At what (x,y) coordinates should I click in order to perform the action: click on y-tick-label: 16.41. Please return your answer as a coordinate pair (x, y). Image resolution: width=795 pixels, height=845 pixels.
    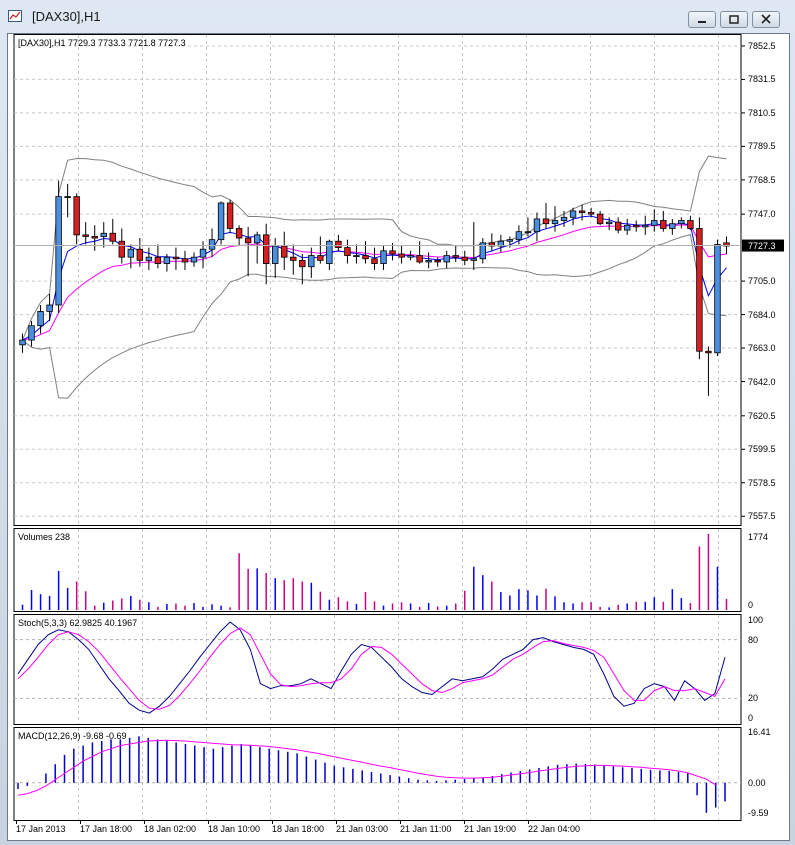
    Looking at the image, I should click on (759, 731).